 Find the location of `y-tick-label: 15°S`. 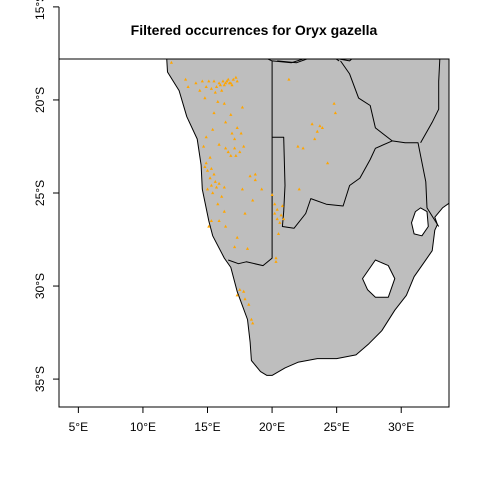

y-tick-label: 15°S is located at coordinates (40, 10).